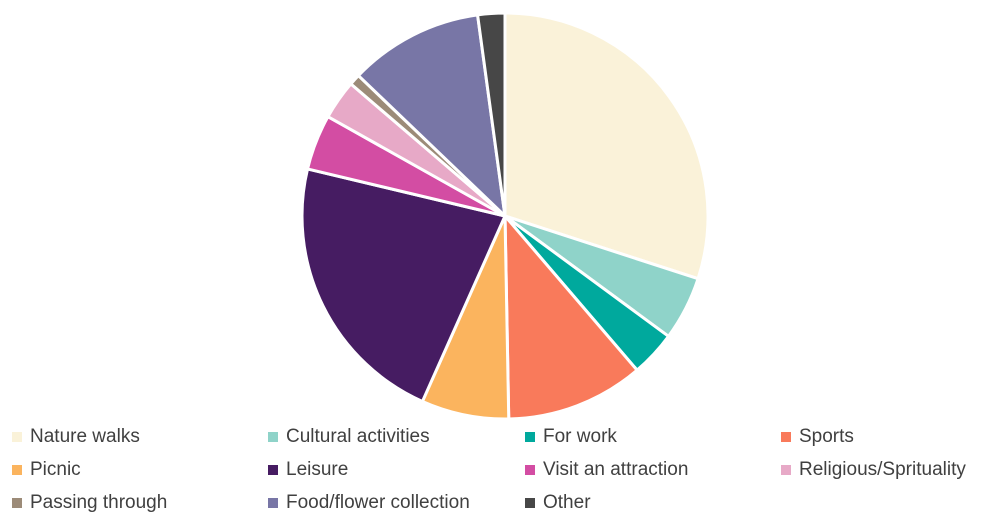 The image size is (989, 516). I want to click on legend-item-sports: Sports, so click(817, 437).